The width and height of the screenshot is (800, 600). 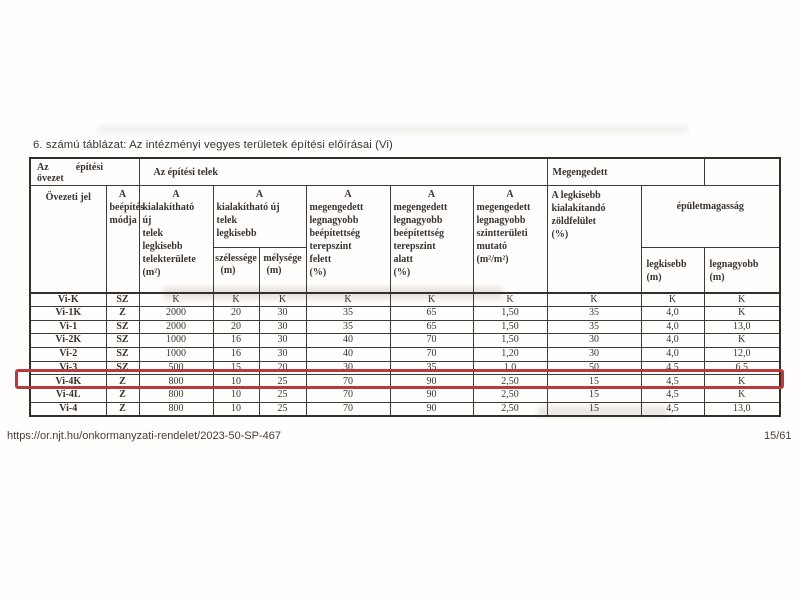 What do you see at coordinates (405, 395) in the screenshot?
I see `table-row: Vi-4L Z 800 10 25 70 90 2,50 15 4,5 K` at bounding box center [405, 395].